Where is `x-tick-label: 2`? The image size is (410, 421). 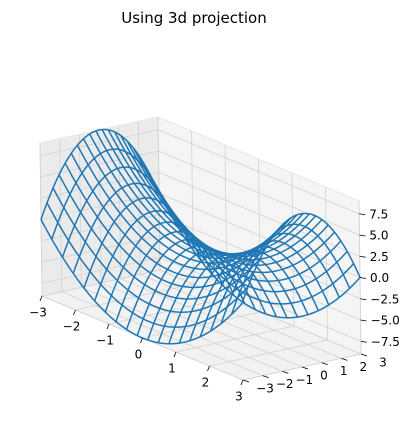 x-tick-label: 2 is located at coordinates (206, 383).